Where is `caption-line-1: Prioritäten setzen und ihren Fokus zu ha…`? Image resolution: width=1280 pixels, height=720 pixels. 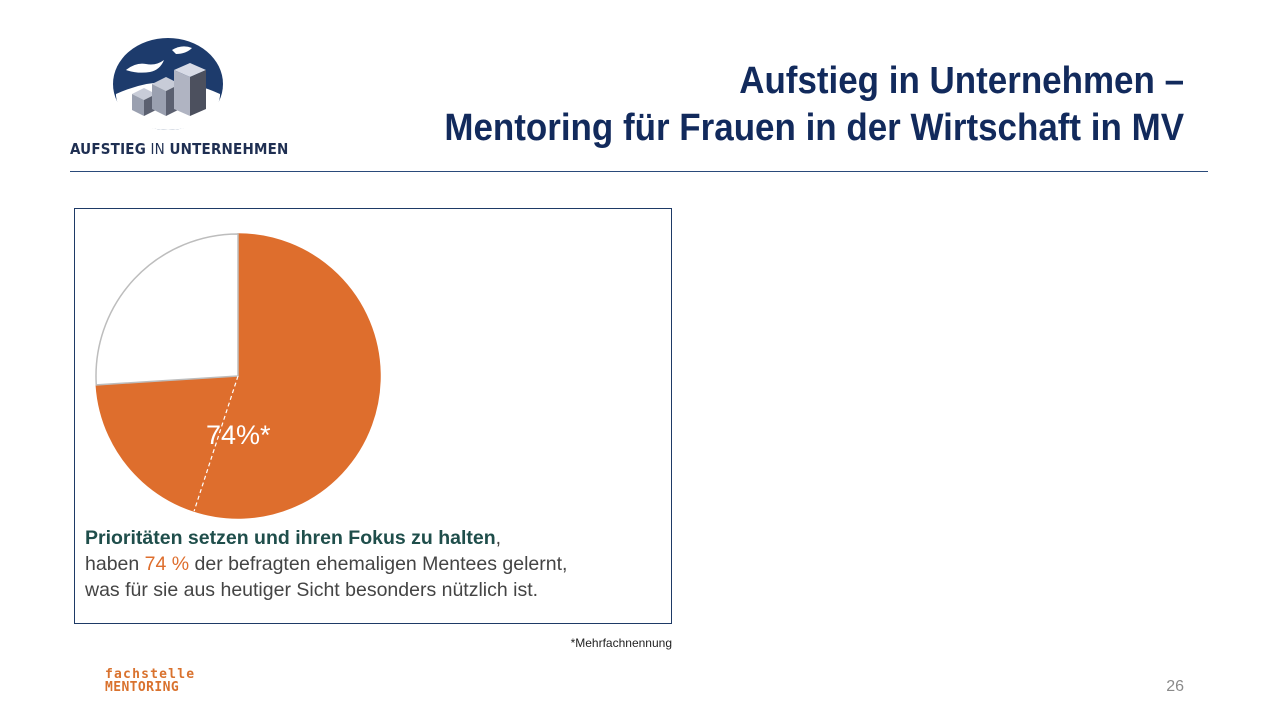 caption-line-1: Prioritäten setzen und ihren Fokus zu ha… is located at coordinates (293, 538).